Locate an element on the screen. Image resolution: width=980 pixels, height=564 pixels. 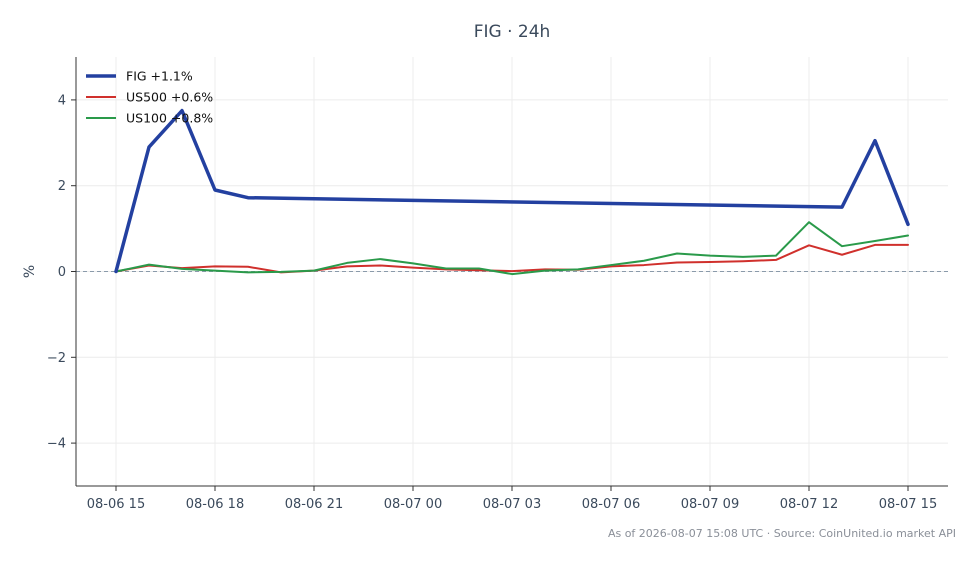
legend-label: US500 +0.6% is located at coordinates (169, 97).